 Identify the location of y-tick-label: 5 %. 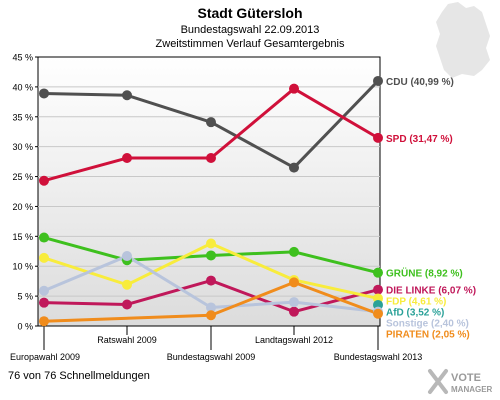
(25, 297).